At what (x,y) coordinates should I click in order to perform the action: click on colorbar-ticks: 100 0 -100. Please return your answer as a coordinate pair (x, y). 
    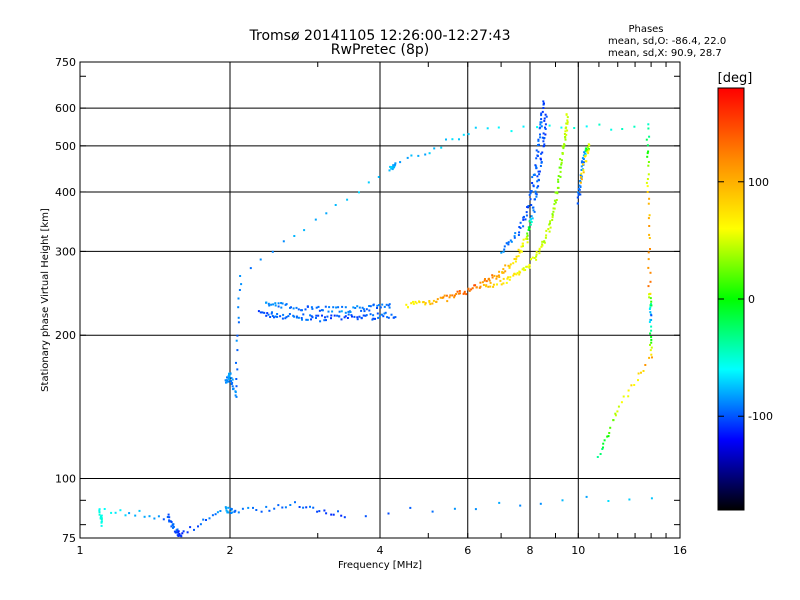
    Looking at the image, I should click on (745, 299).